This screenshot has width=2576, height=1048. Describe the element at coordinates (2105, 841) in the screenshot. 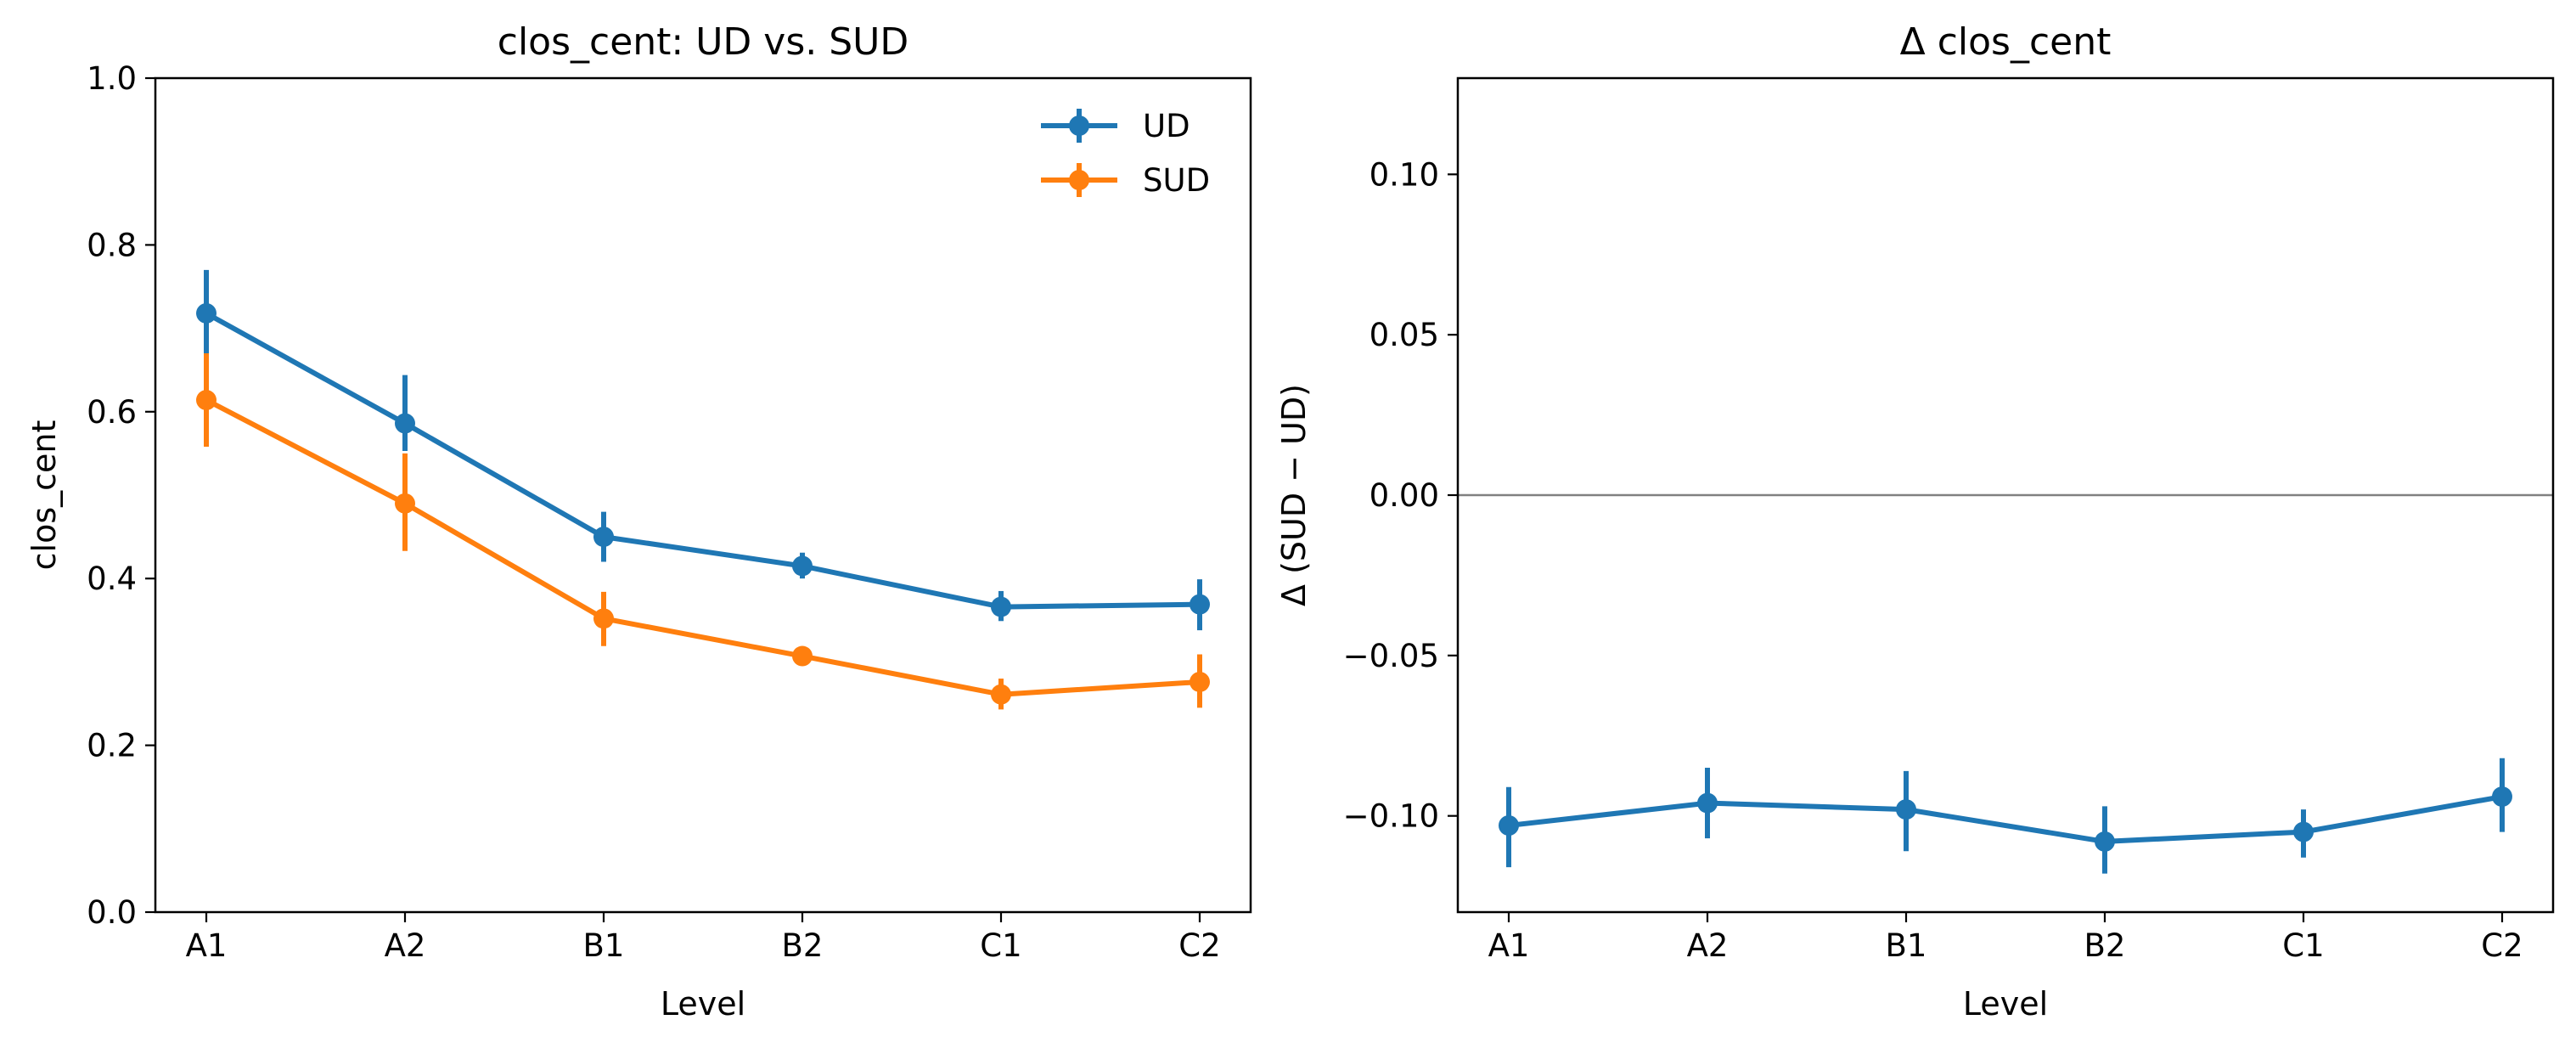

I see `data-point-delta-b2` at that location.